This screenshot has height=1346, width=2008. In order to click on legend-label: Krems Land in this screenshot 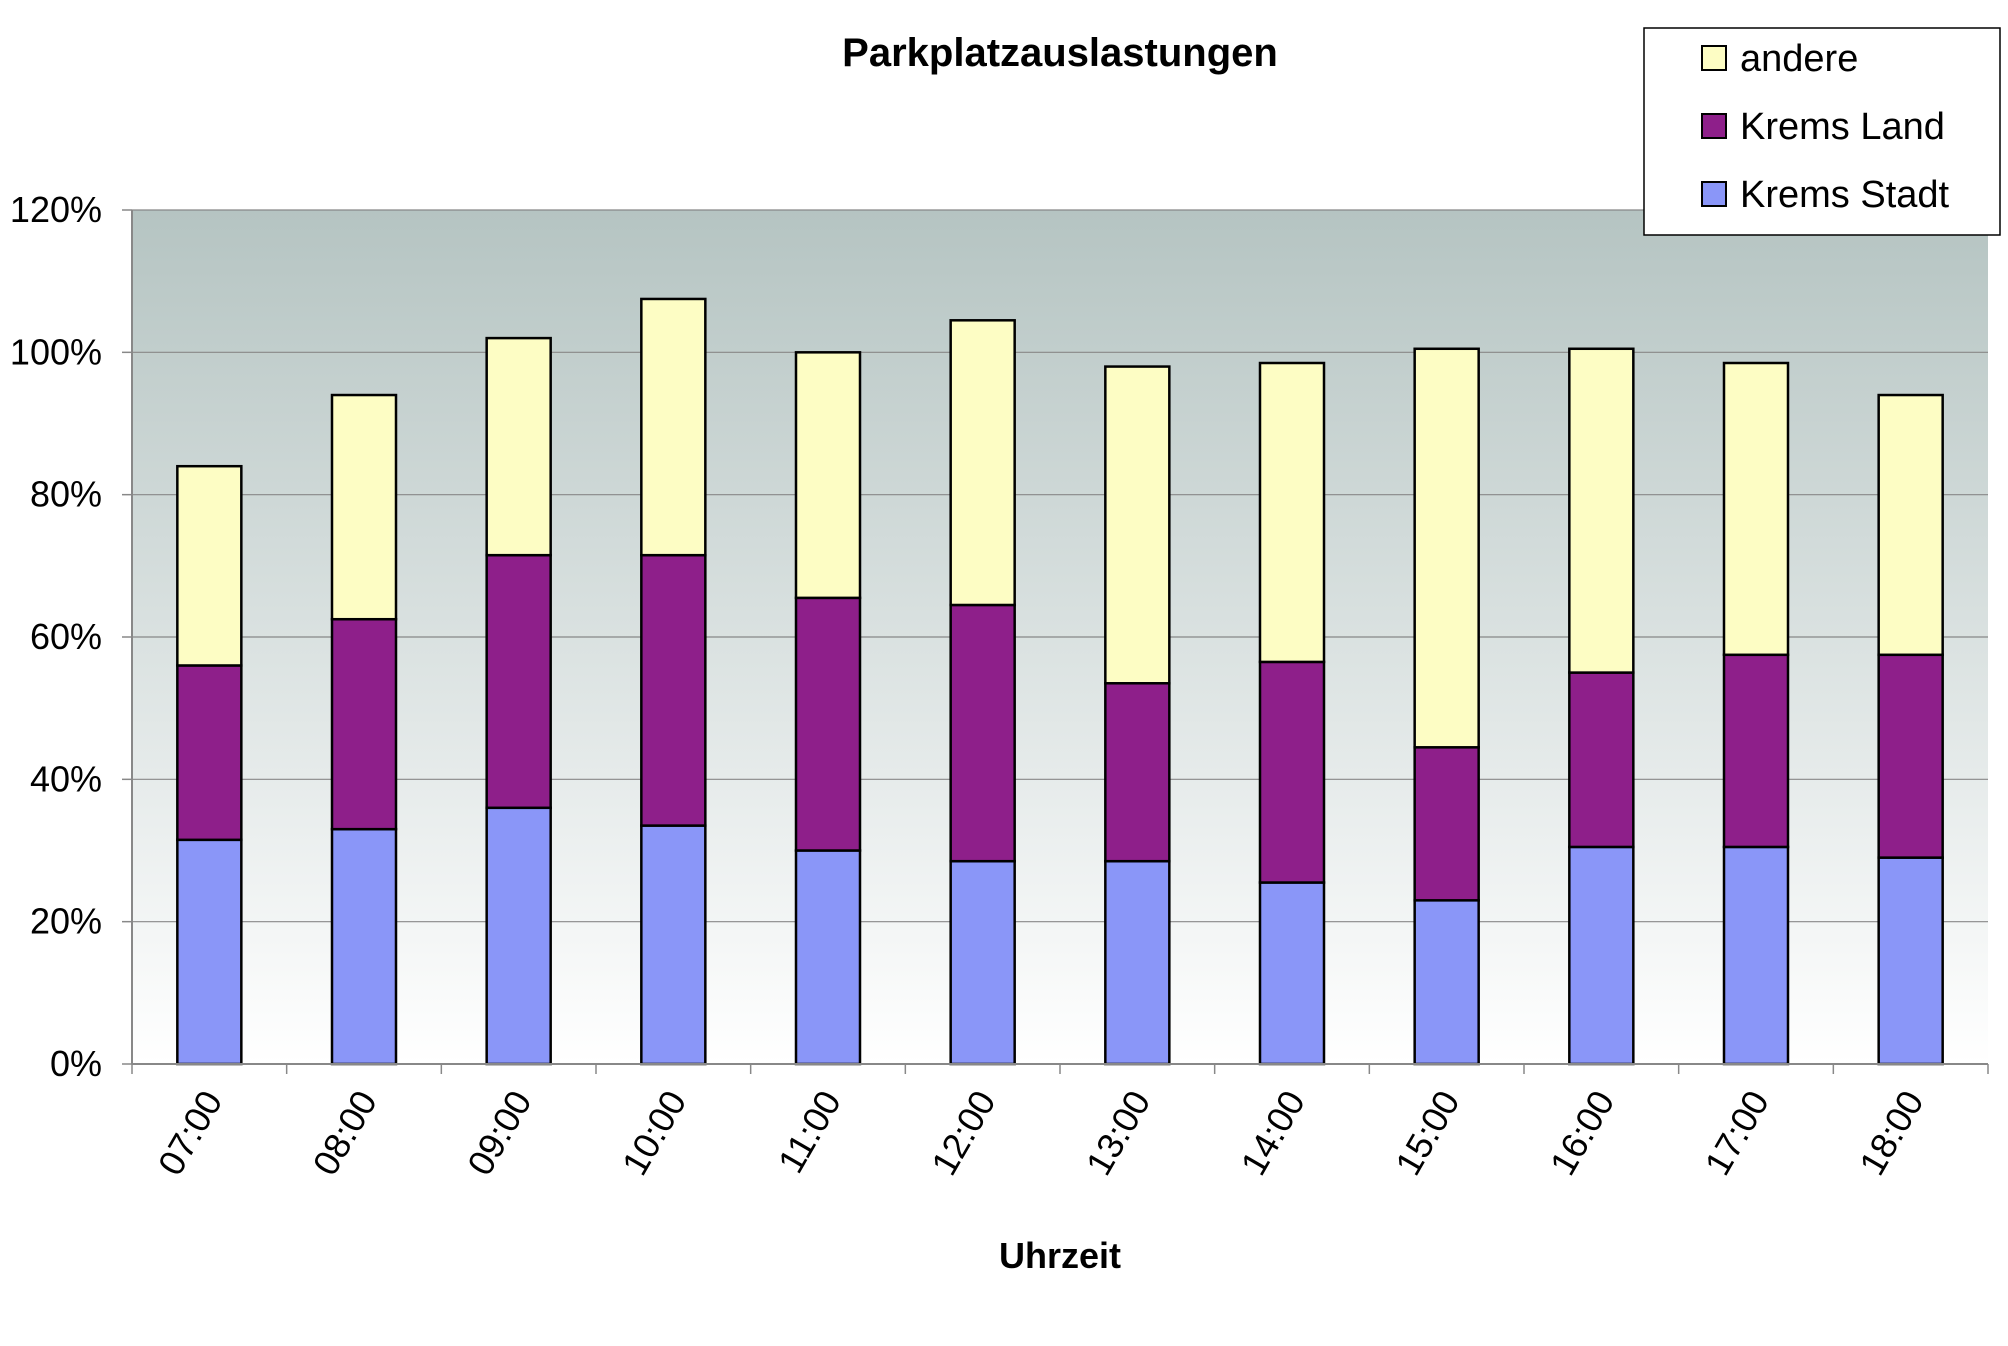, I will do `click(1842, 127)`.